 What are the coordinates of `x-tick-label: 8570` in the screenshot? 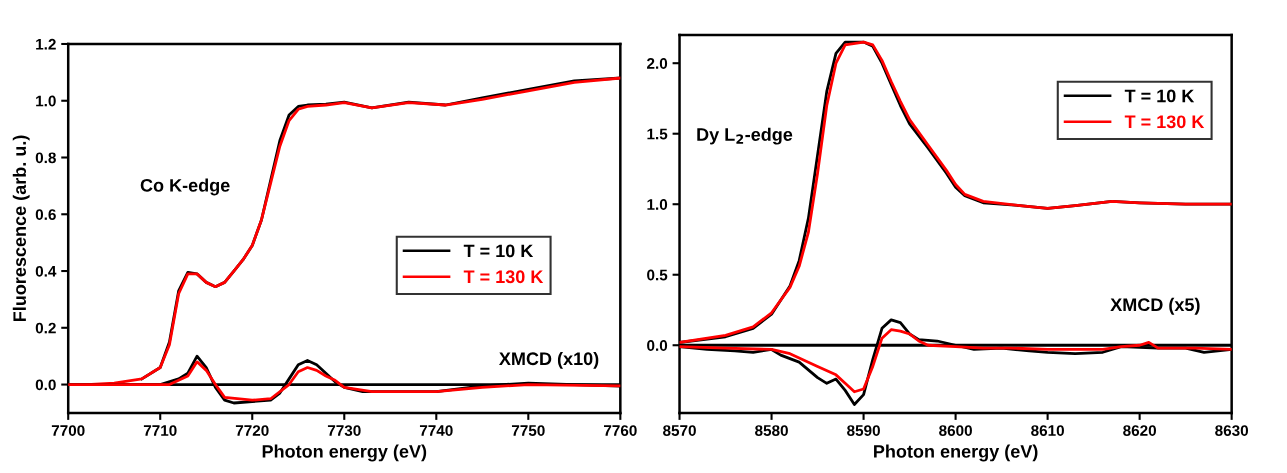 It's located at (679, 430).